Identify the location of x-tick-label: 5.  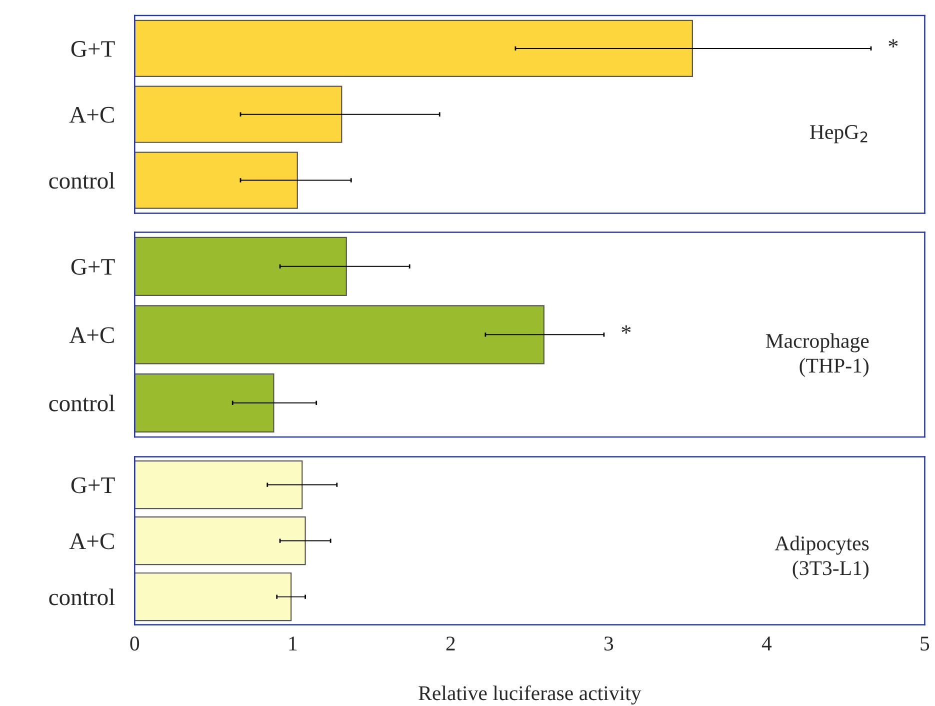
(925, 643).